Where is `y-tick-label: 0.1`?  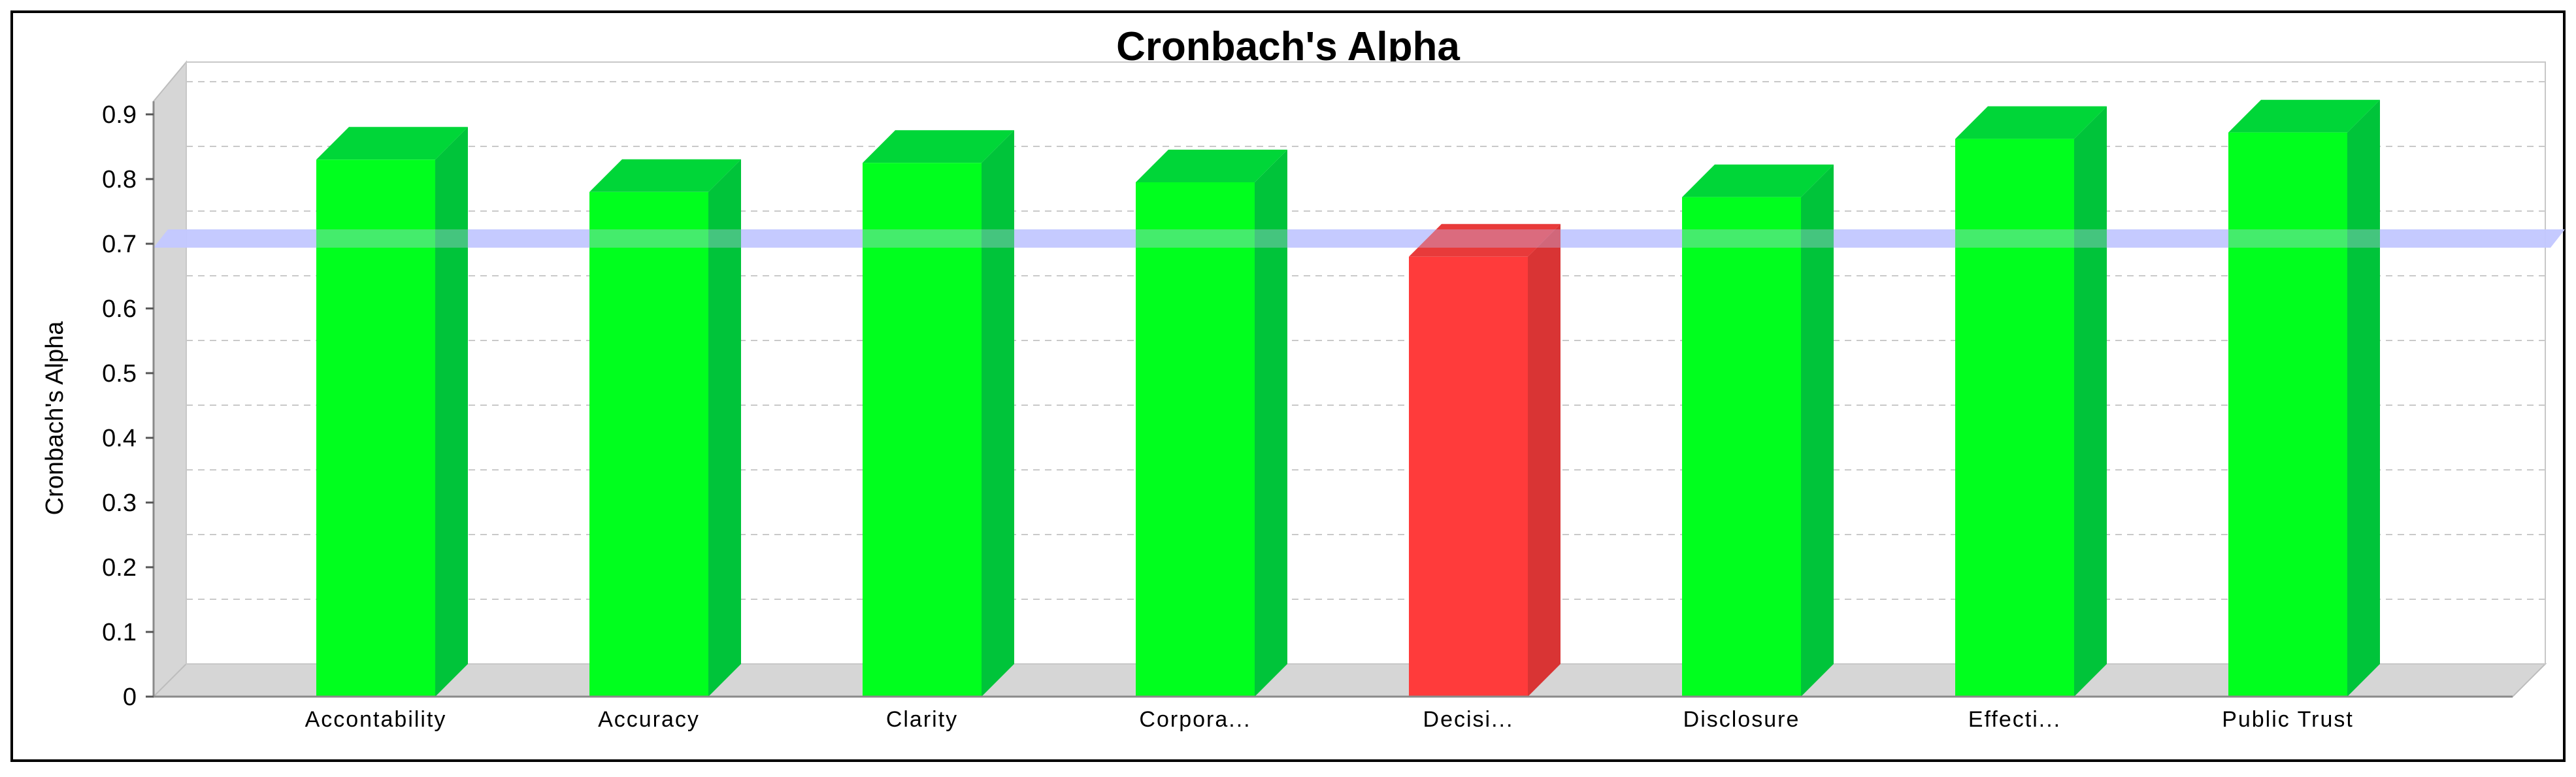 y-tick-label: 0.1 is located at coordinates (119, 632).